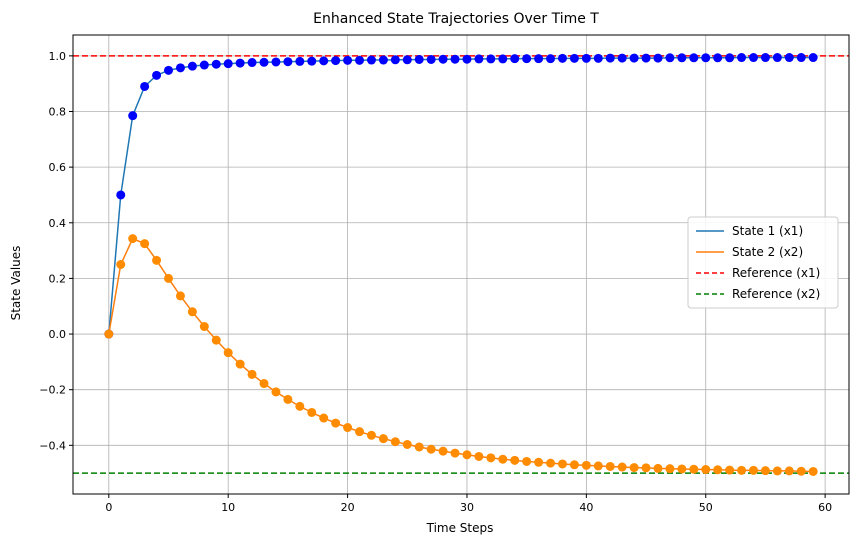  Describe the element at coordinates (586, 507) in the screenshot. I see `x-tick-label: 40` at that location.